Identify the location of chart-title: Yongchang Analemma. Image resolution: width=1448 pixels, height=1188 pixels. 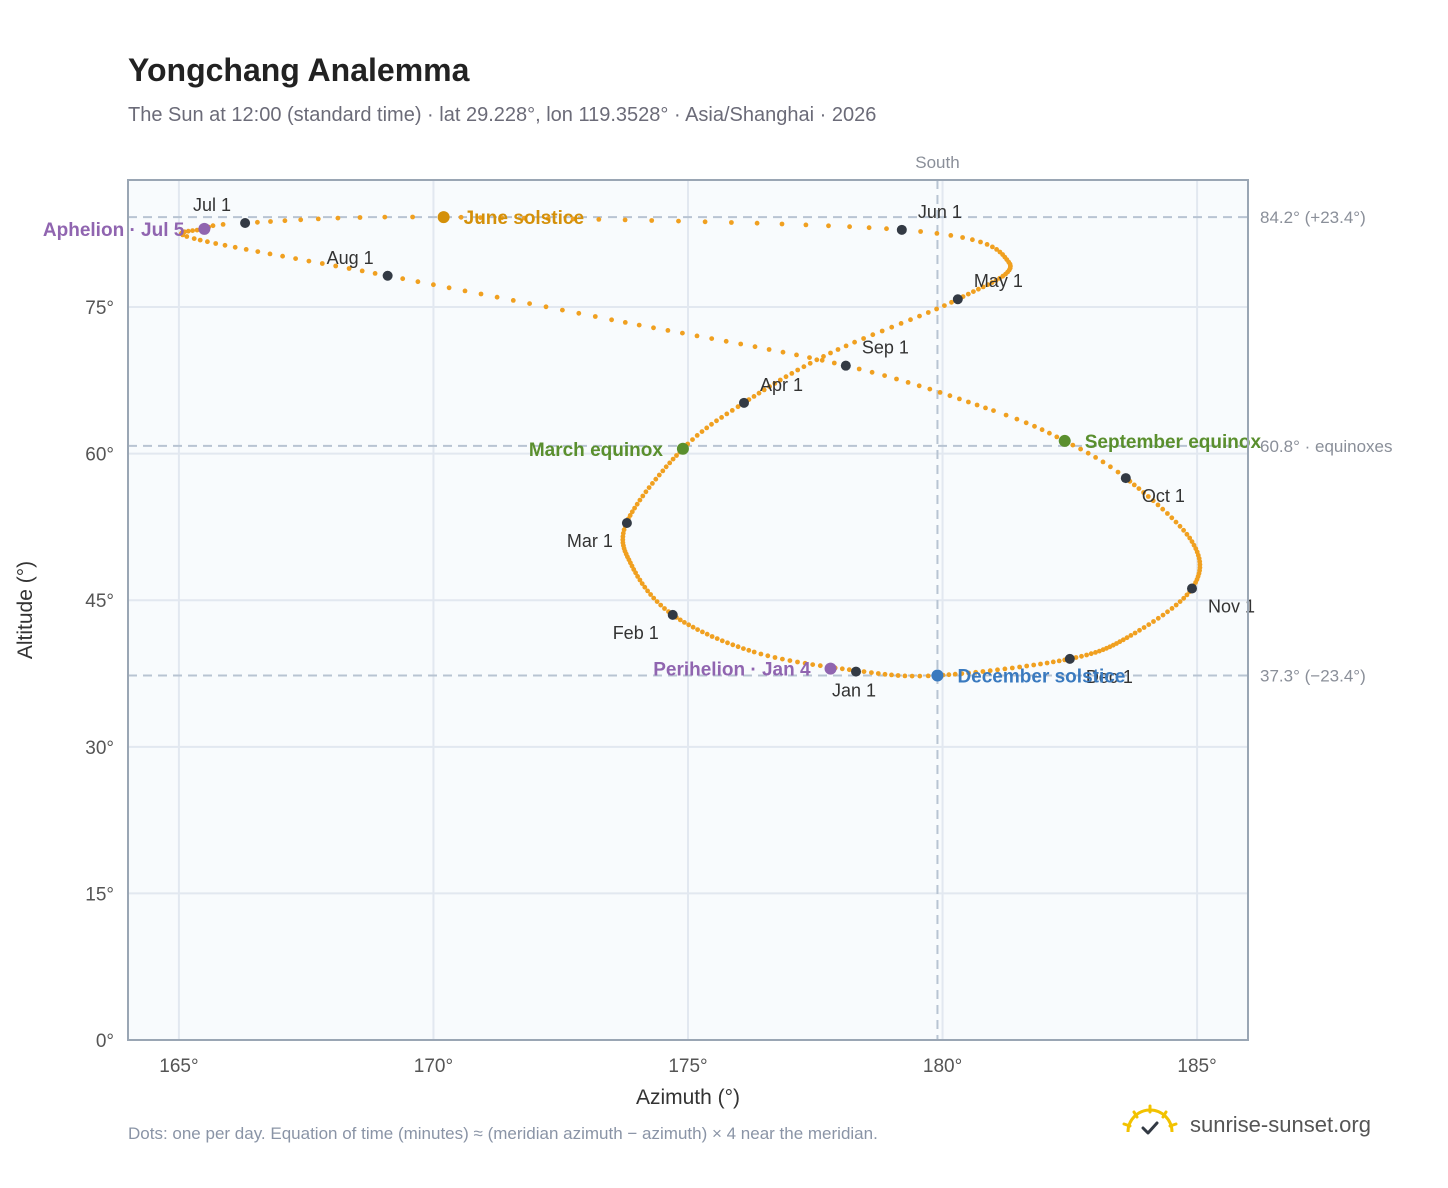
(299, 70).